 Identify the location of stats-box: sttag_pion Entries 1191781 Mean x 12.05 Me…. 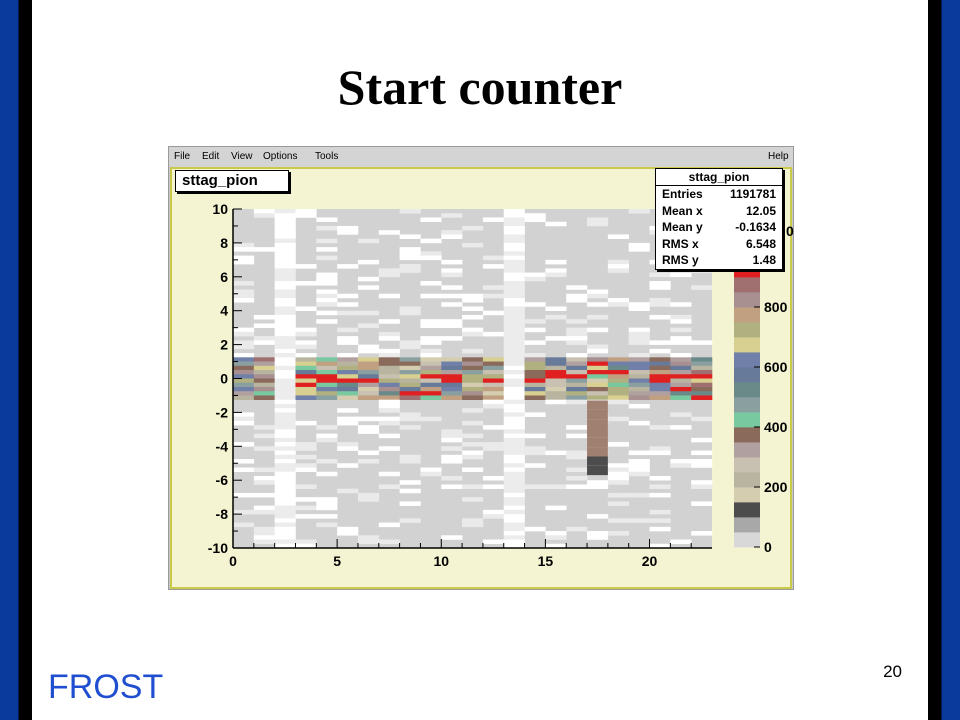
(719, 219).